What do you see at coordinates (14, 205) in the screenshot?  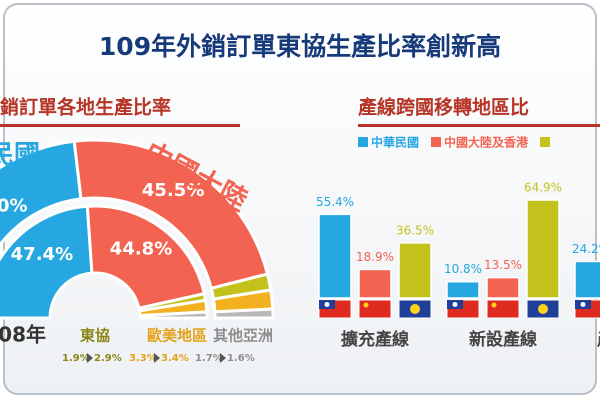 I see `value-label: 46.0%` at bounding box center [14, 205].